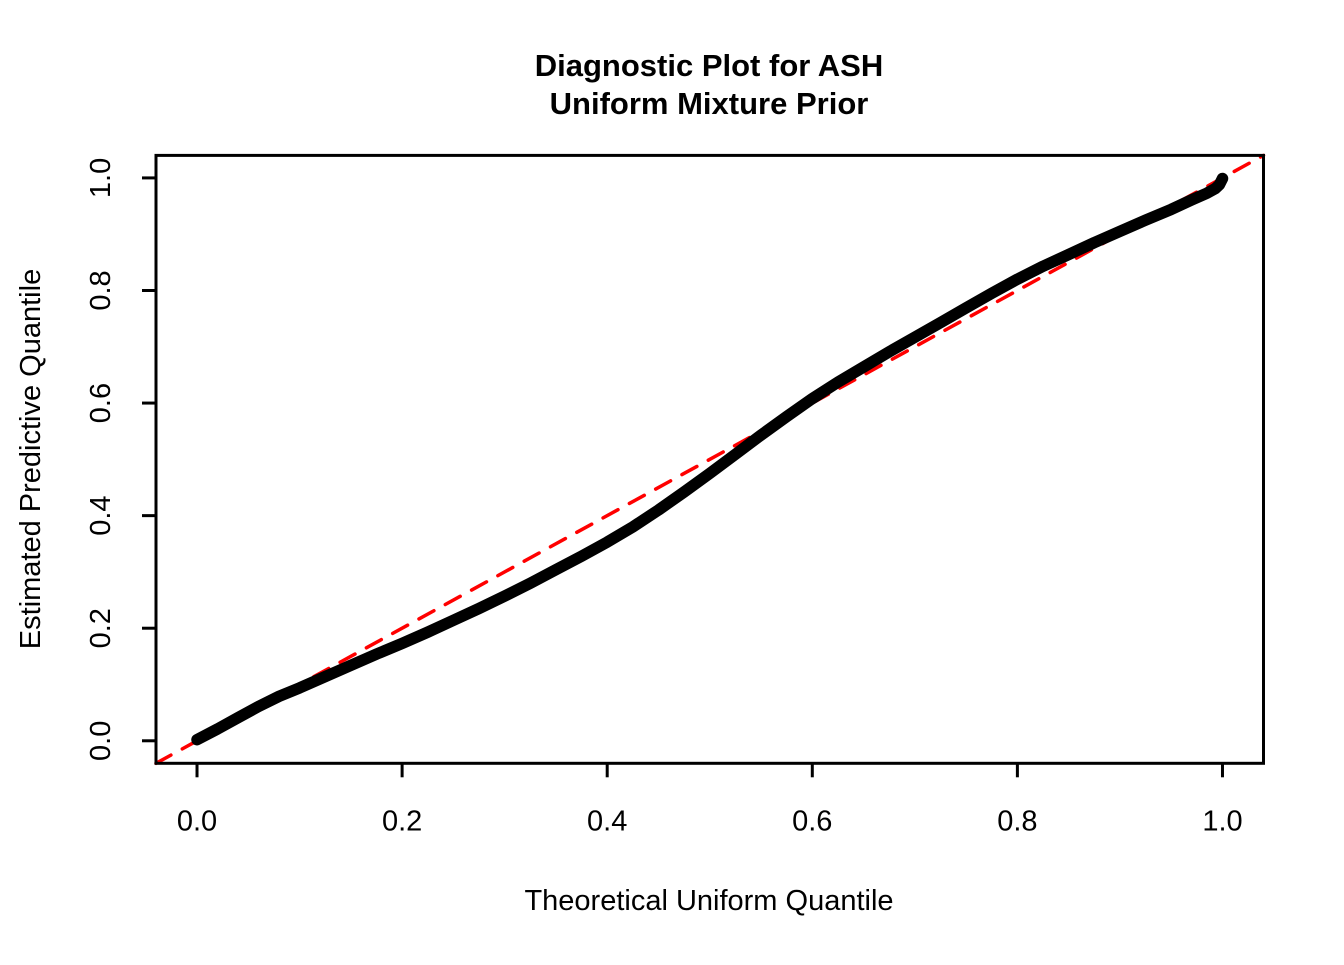 The image size is (1344, 965). I want to click on x-tick-label: 0.8, so click(1017, 821).